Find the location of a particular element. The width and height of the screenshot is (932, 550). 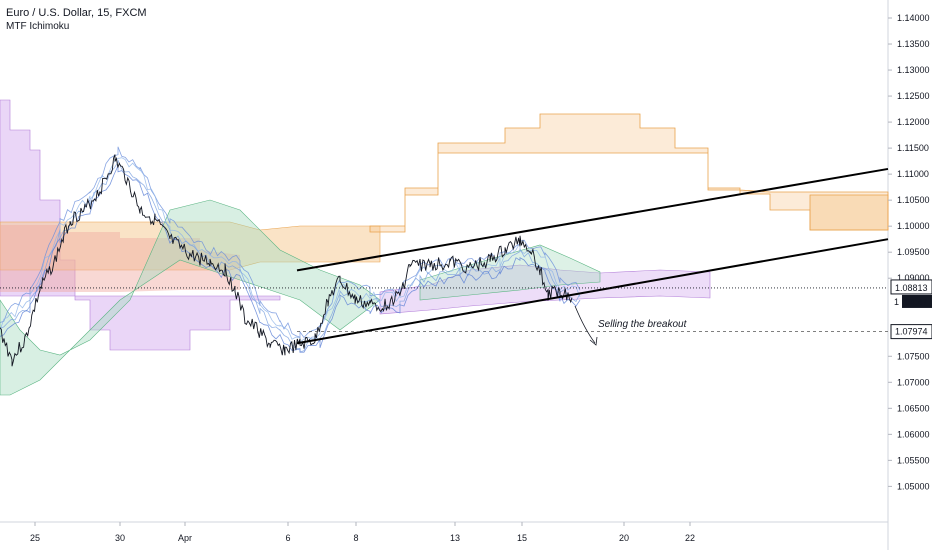

partial-price-label: 1 is located at coordinates (896, 302).